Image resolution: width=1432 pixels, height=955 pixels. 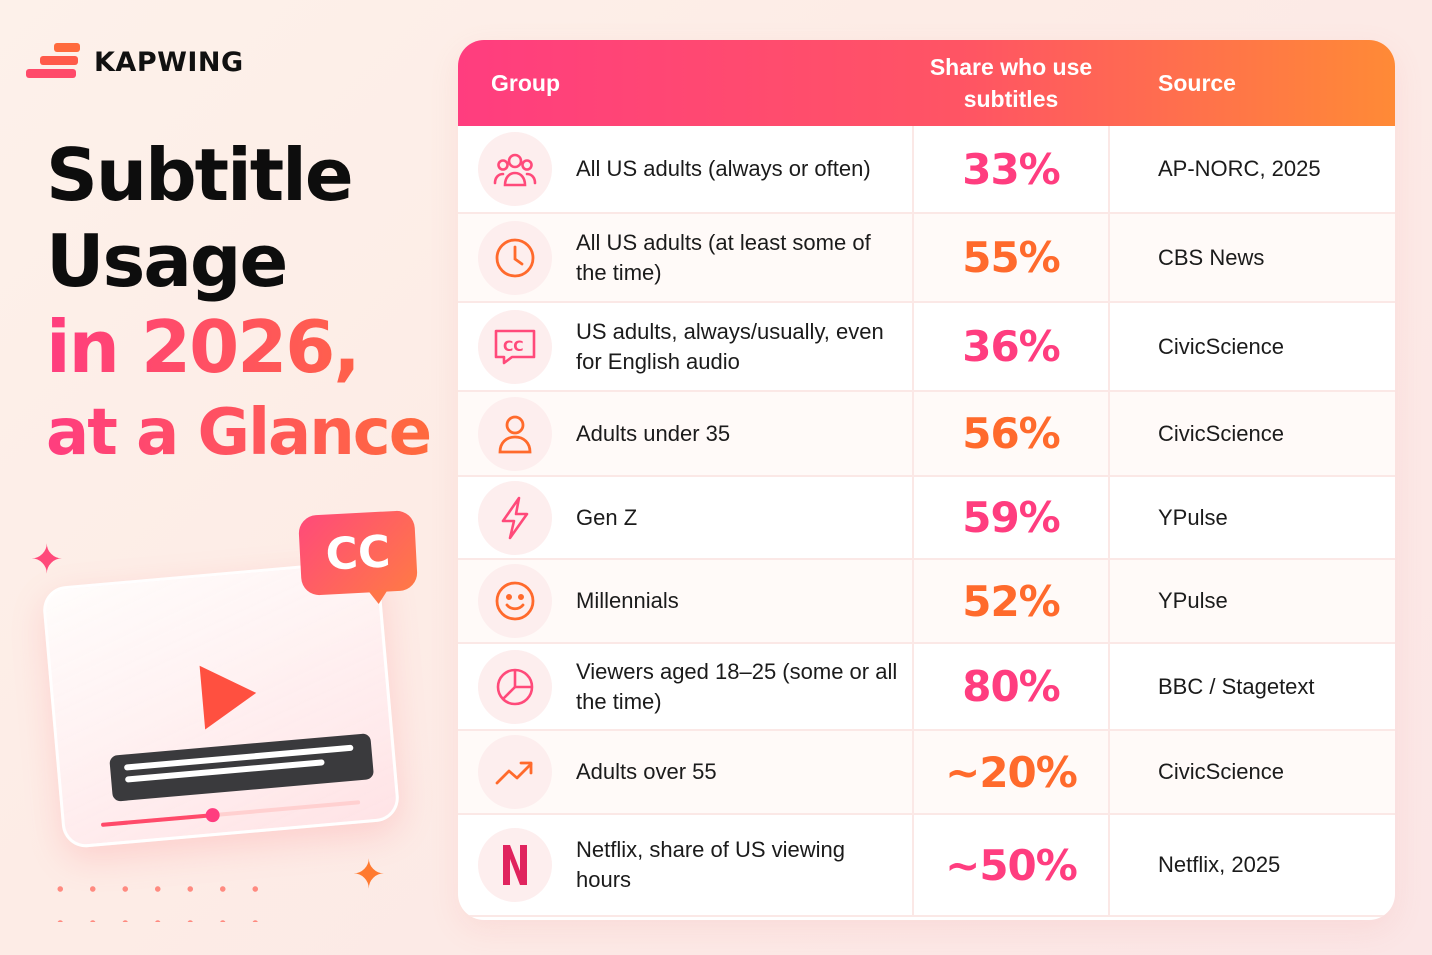 I want to click on smiley-icon, so click(x=515, y=601).